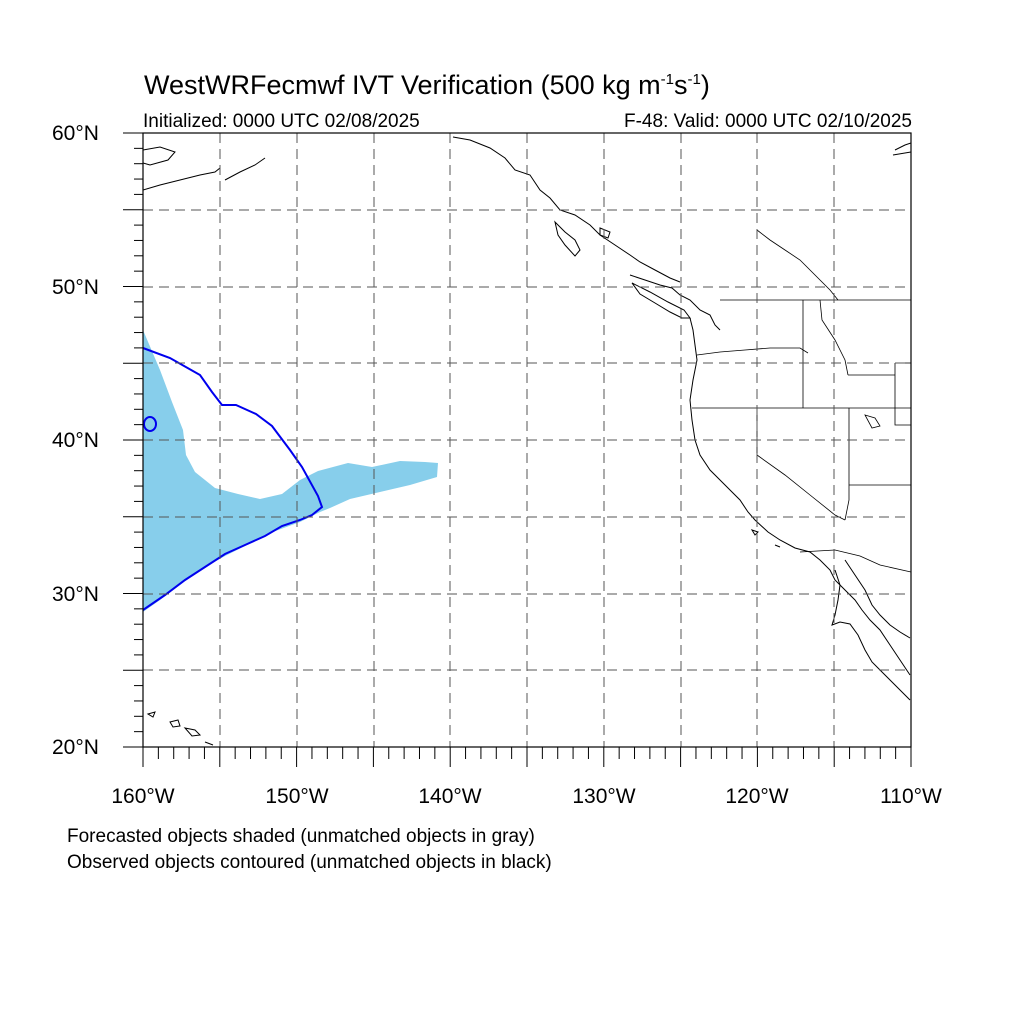 This screenshot has height=1024, width=1024. What do you see at coordinates (297, 796) in the screenshot?
I see `lon-label-150w: 150°W` at bounding box center [297, 796].